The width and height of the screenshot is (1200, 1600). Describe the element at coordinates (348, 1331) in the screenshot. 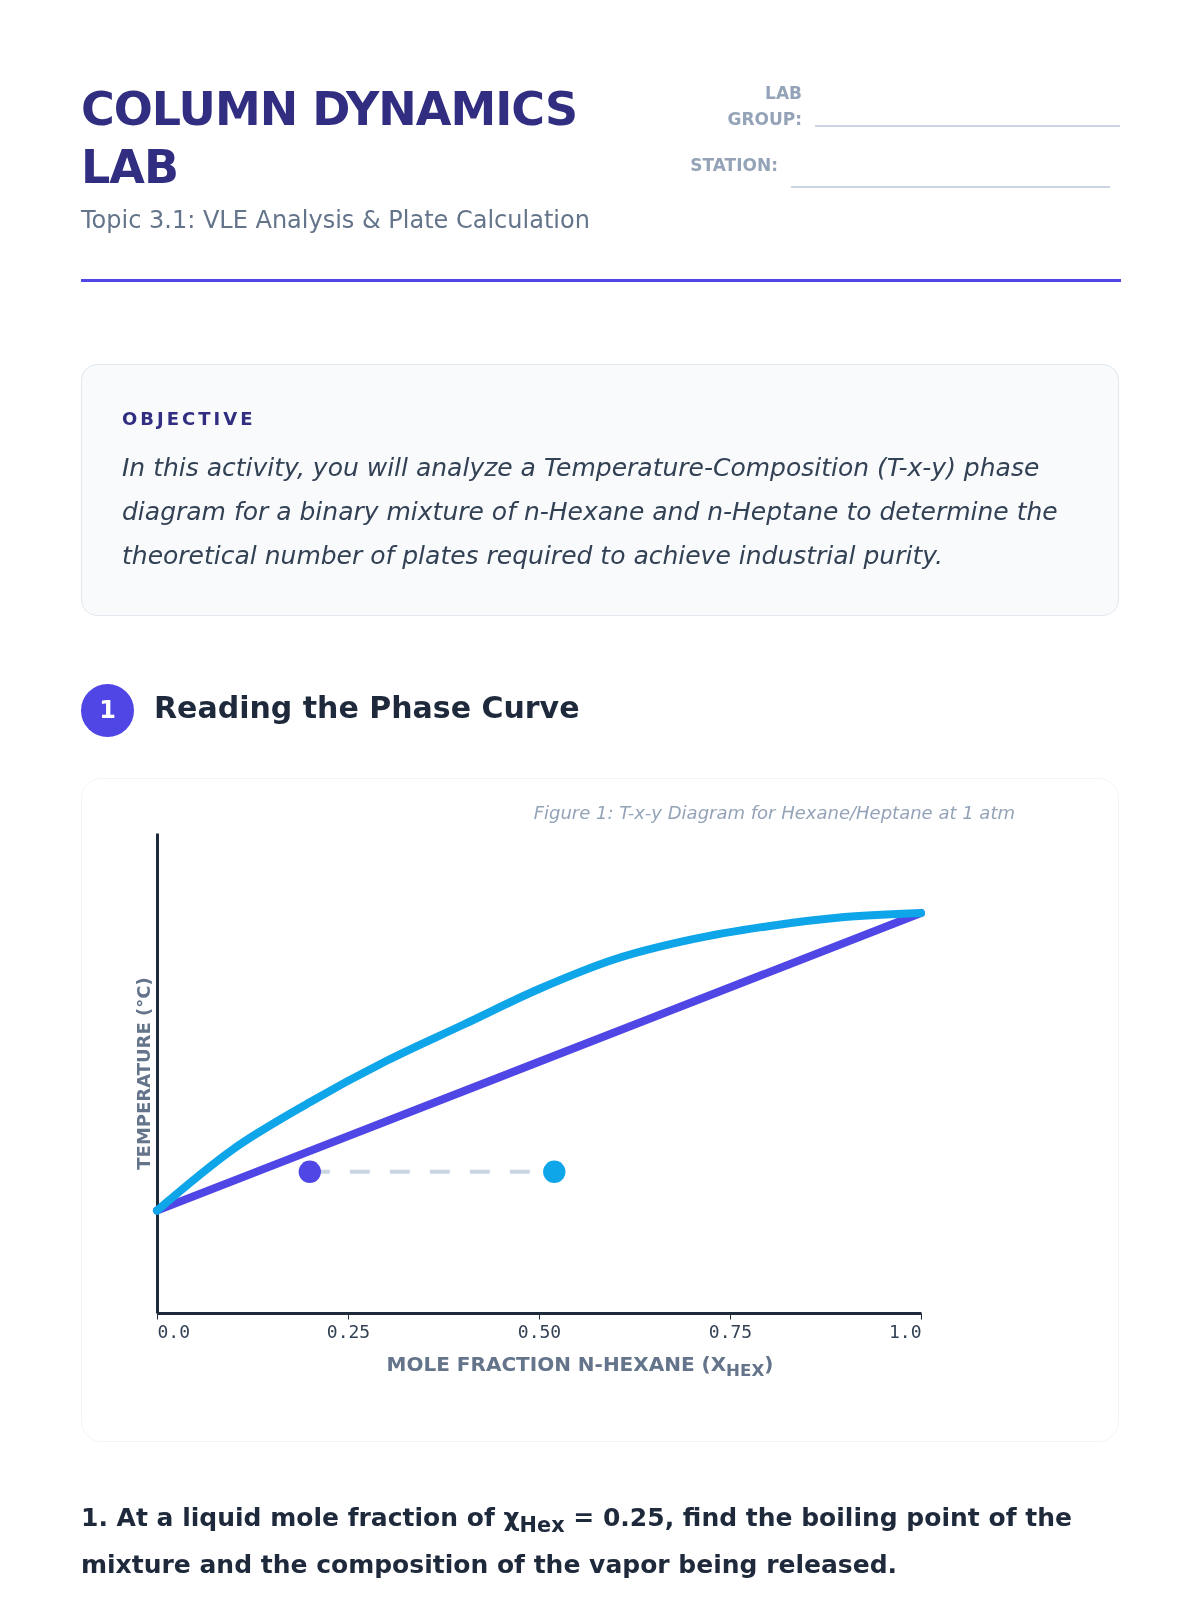

I see `x-tick-label: 0.25` at that location.